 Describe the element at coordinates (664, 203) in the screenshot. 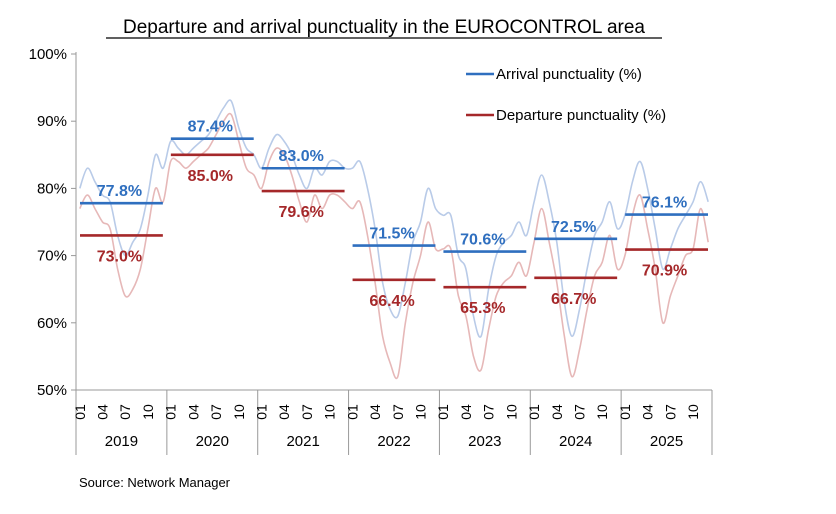

I see `arrival-average-label: 76.1%` at that location.